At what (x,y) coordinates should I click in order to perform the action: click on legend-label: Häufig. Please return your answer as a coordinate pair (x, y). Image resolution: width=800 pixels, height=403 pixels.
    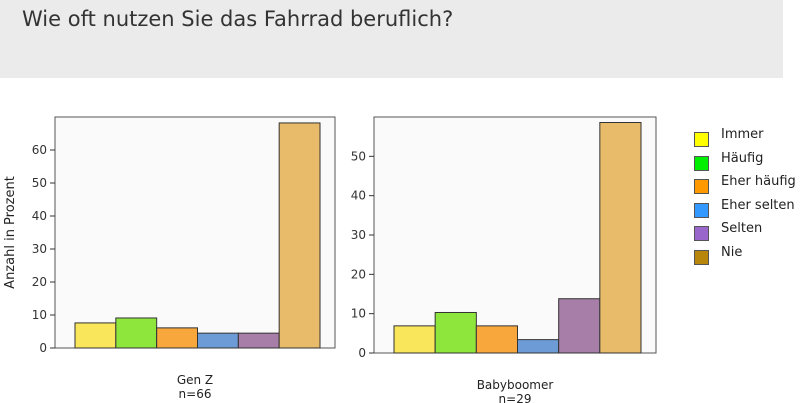
    Looking at the image, I should click on (742, 158).